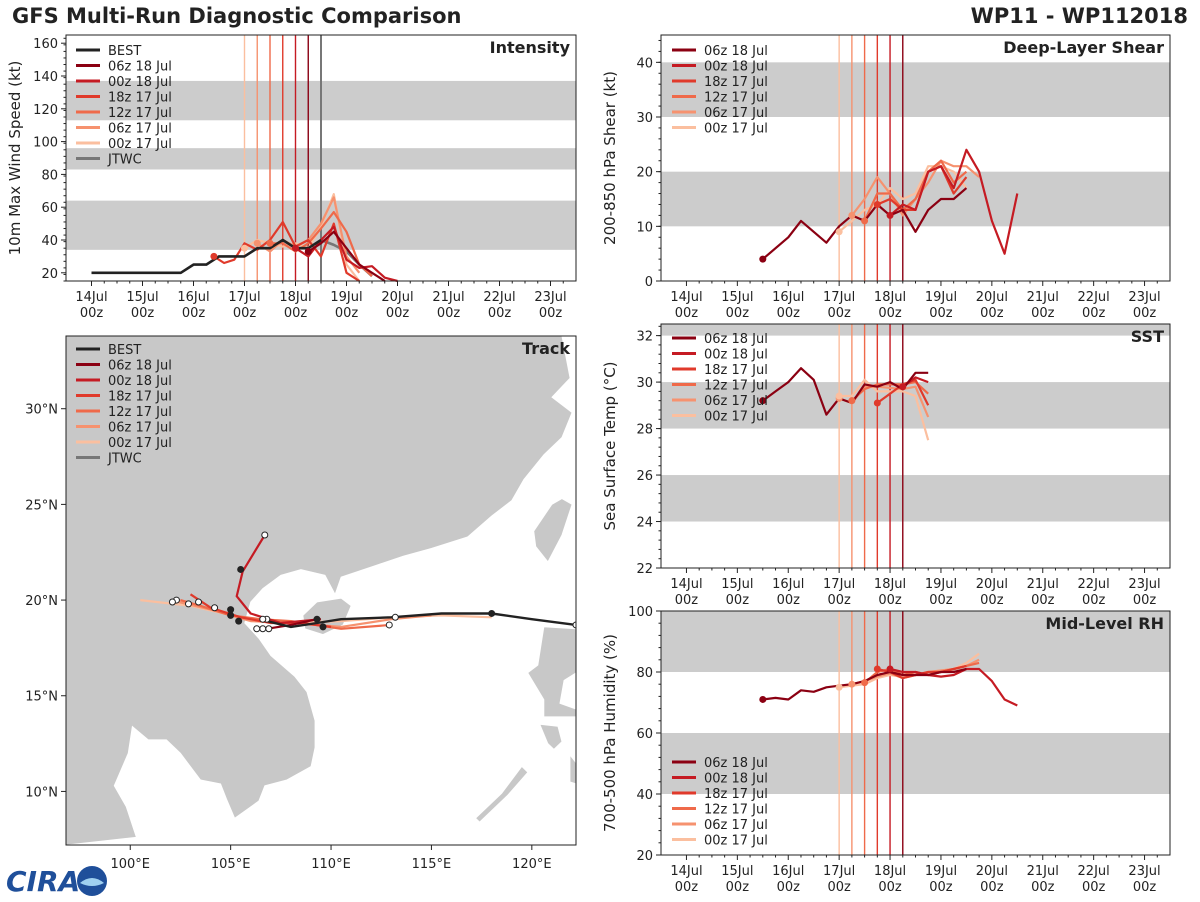 The image size is (1200, 902). What do you see at coordinates (140, 98) in the screenshot?
I see `intensity-legend-label-18z-17-jul: 18z 17 Jul` at bounding box center [140, 98].